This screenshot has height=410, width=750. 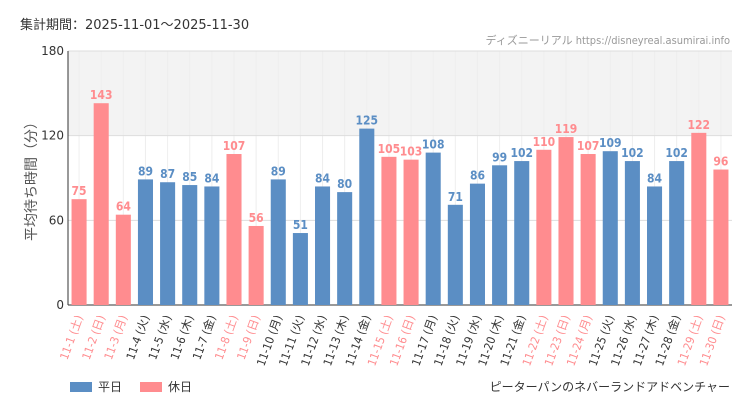 What do you see at coordinates (610, 143) in the screenshot?
I see `data-label: 109` at bounding box center [610, 143].